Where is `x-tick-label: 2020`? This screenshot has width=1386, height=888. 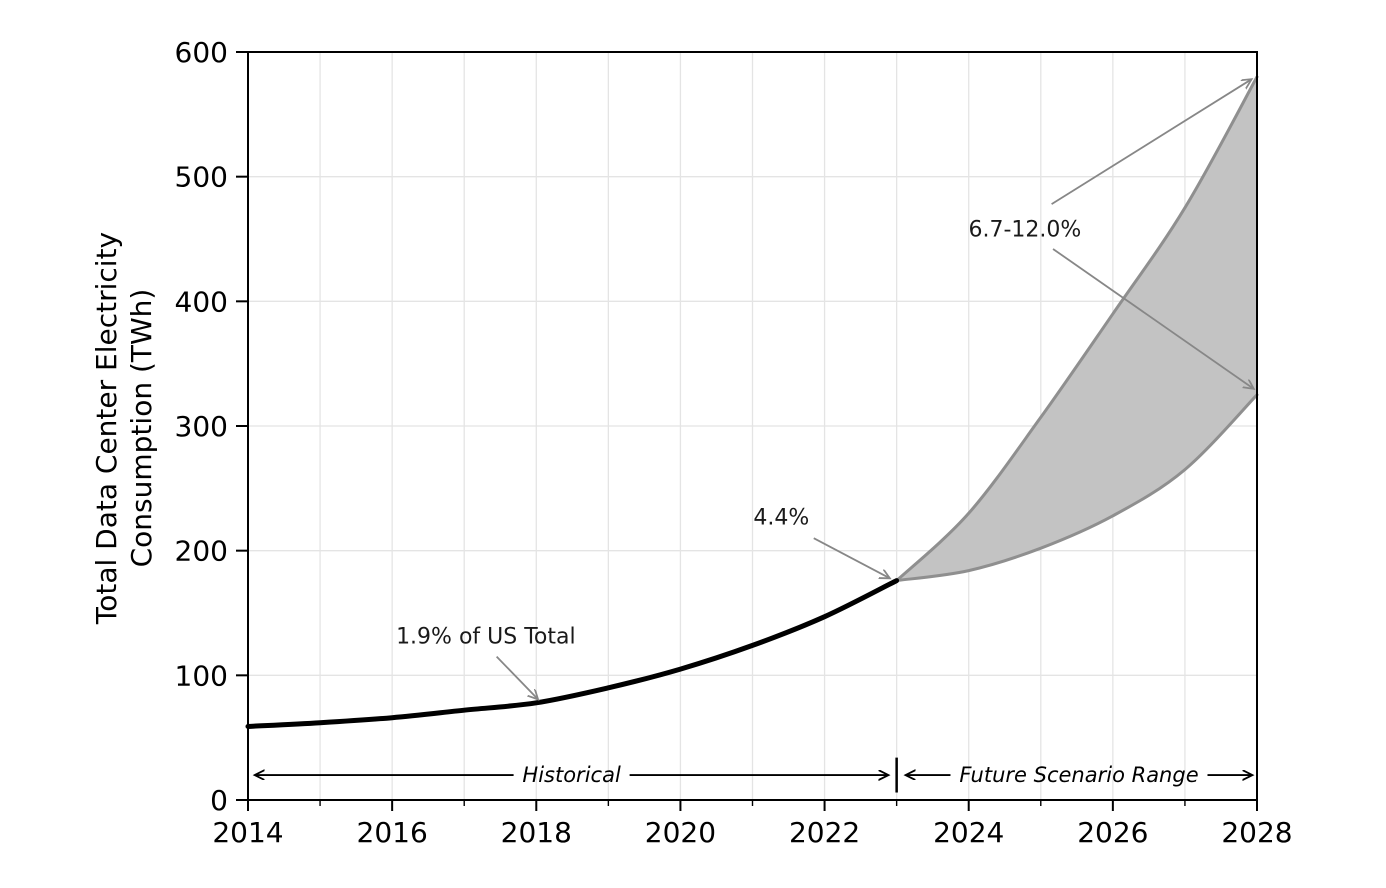
x-tick-label: 2020 is located at coordinates (680, 832).